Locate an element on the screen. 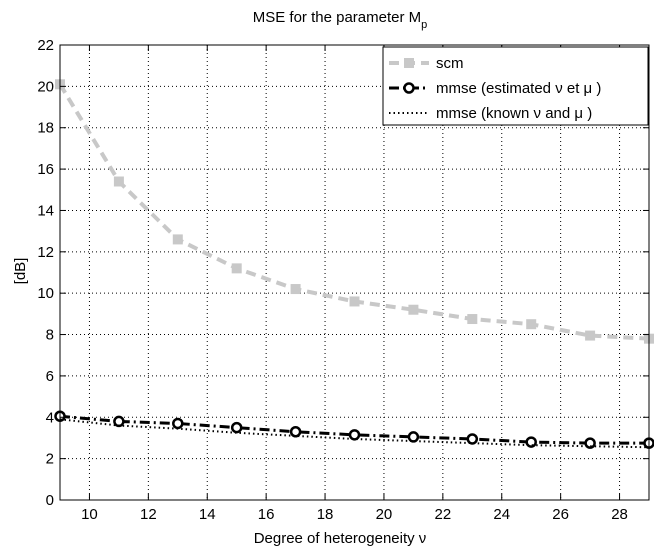 The image size is (654, 548). y-tick-label: 4 is located at coordinates (50, 417).